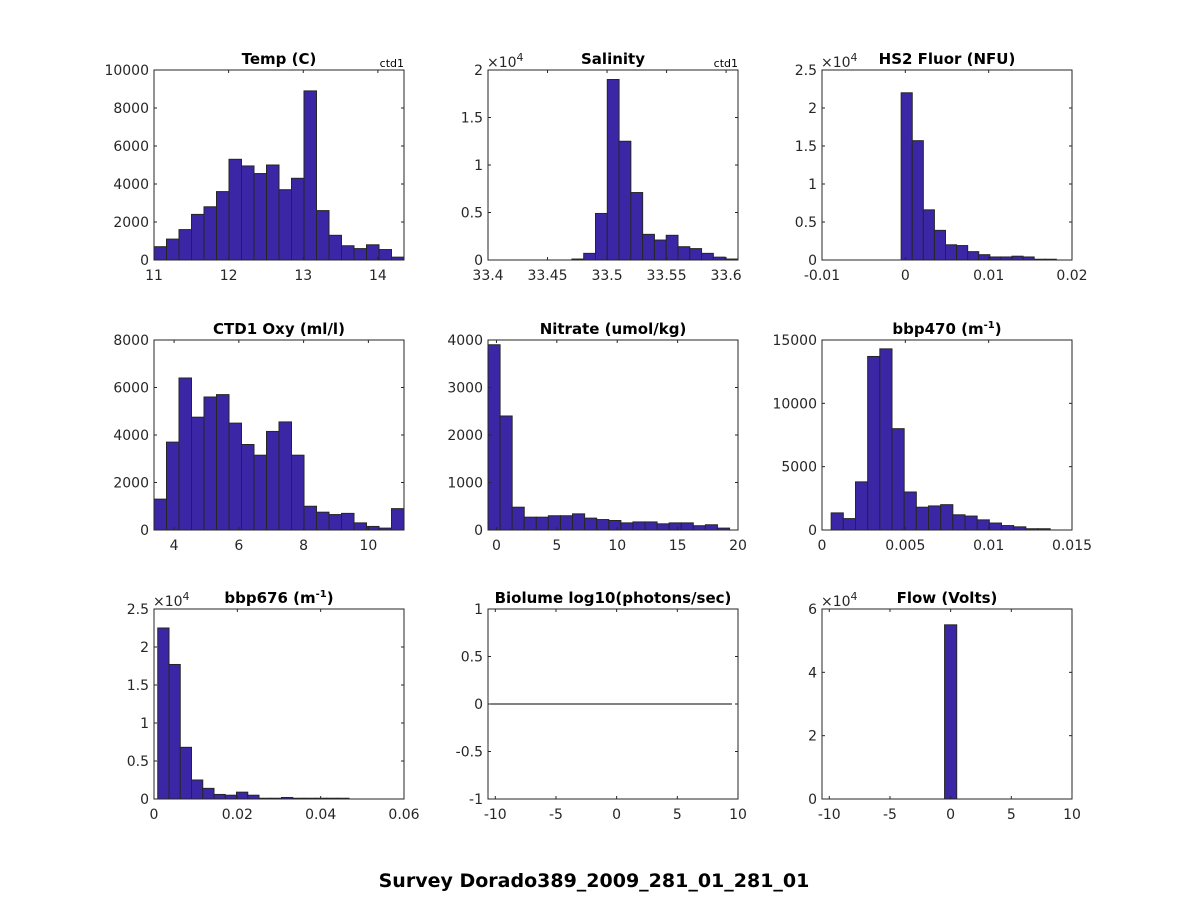 The width and height of the screenshot is (1188, 900). Describe the element at coordinates (131, 109) in the screenshot. I see `y-tick-label: 8000` at that location.